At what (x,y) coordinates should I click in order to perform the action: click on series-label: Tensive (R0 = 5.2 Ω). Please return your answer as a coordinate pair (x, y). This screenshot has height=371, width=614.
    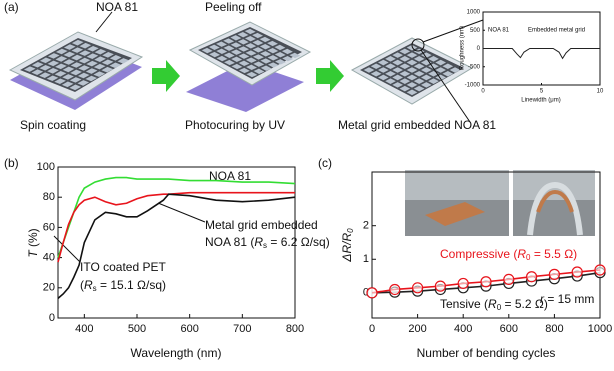
    Looking at the image, I should click on (494, 304).